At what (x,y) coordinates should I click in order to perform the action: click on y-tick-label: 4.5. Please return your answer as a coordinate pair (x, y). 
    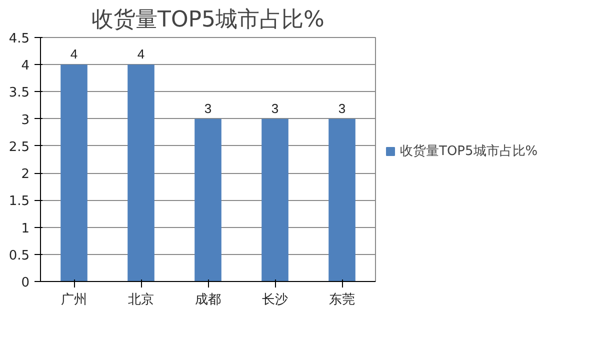
    Looking at the image, I should click on (19, 39).